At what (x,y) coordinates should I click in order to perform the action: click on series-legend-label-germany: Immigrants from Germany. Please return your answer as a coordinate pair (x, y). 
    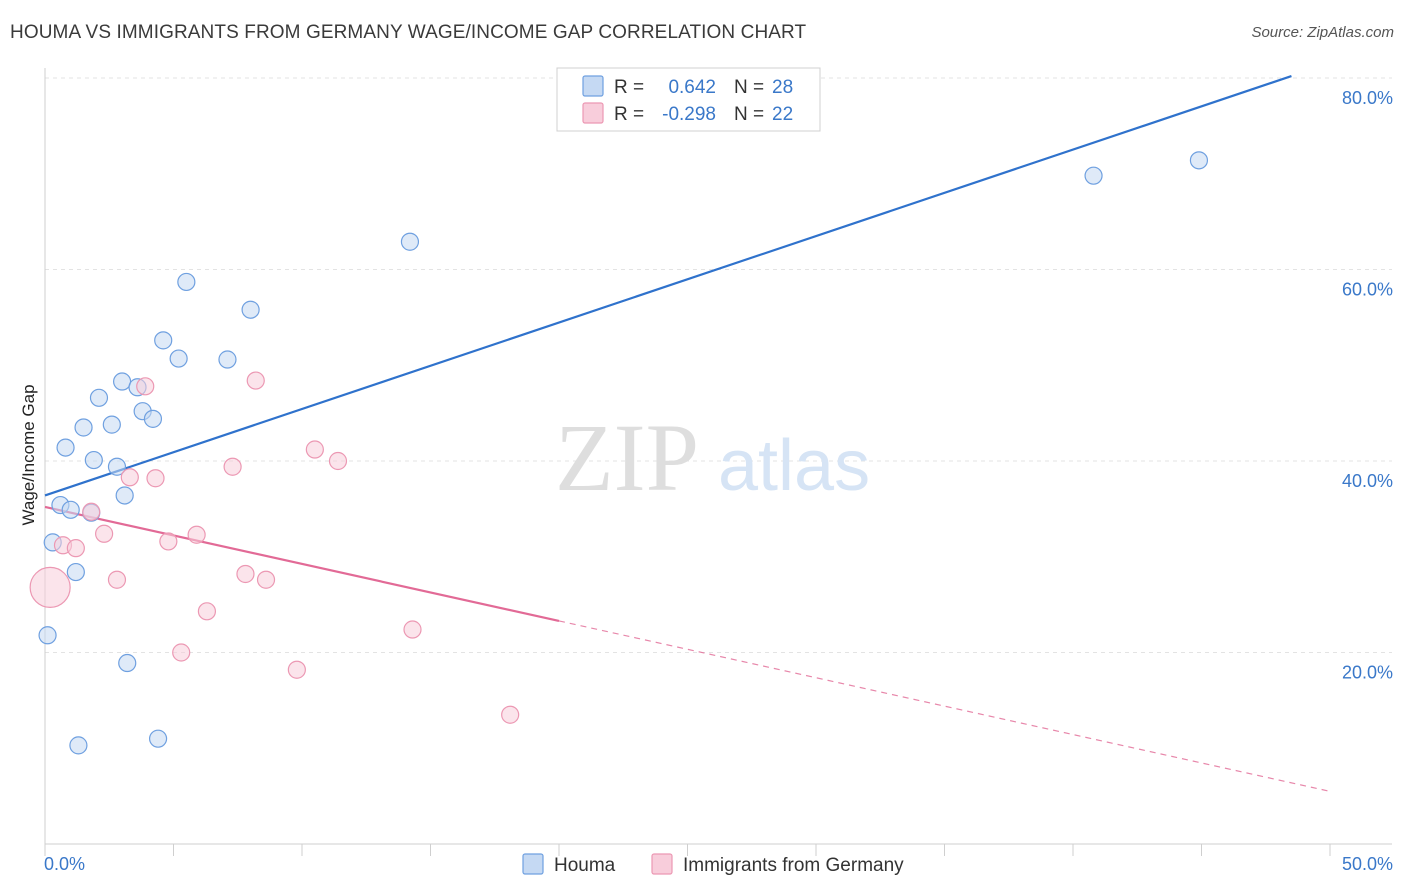
    Looking at the image, I should click on (793, 865).